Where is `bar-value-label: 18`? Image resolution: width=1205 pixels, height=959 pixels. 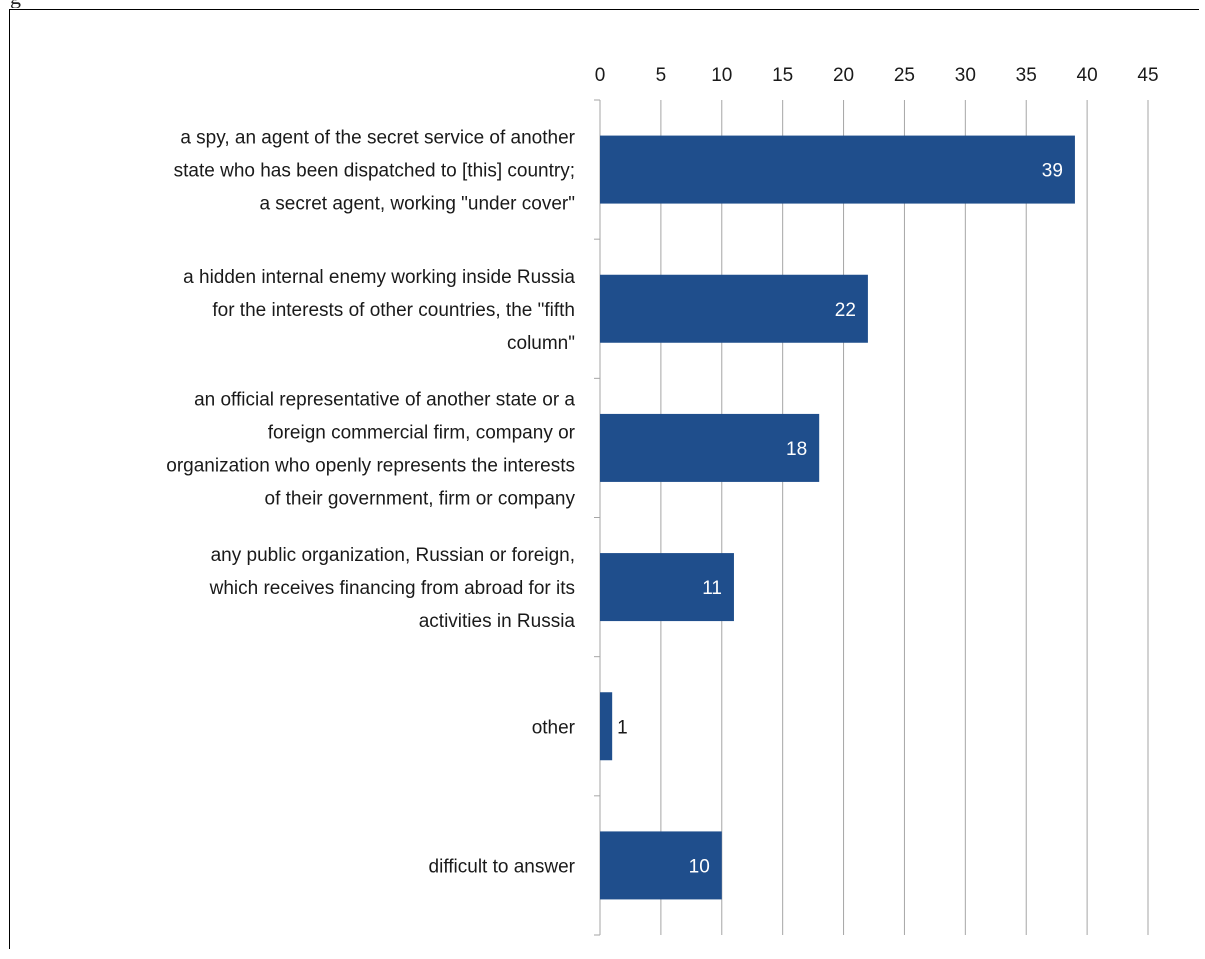
bar-value-label: 18 is located at coordinates (796, 449).